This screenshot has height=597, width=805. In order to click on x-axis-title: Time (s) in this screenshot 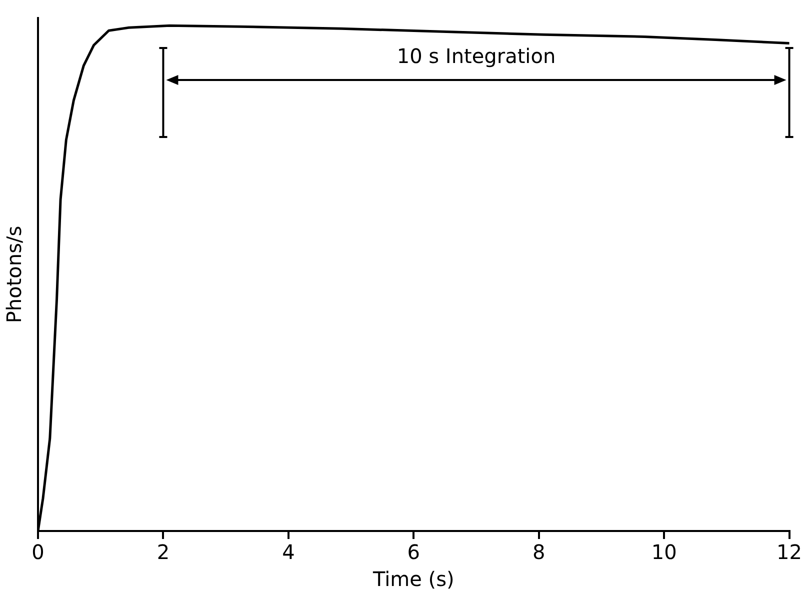, I will do `click(413, 579)`.